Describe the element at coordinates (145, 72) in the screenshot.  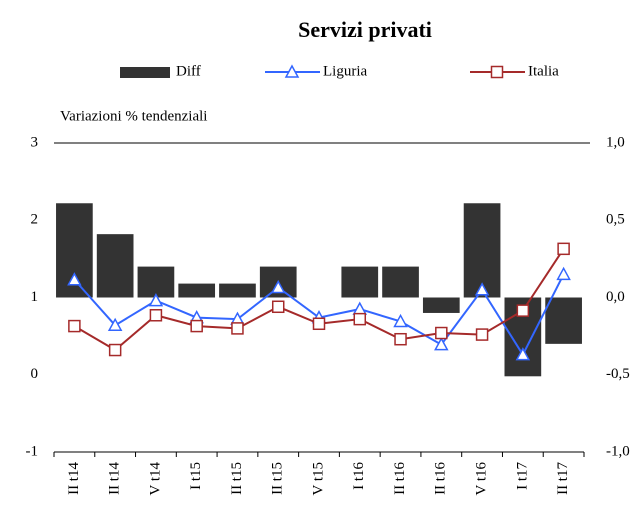
I see `legend-swatch` at that location.